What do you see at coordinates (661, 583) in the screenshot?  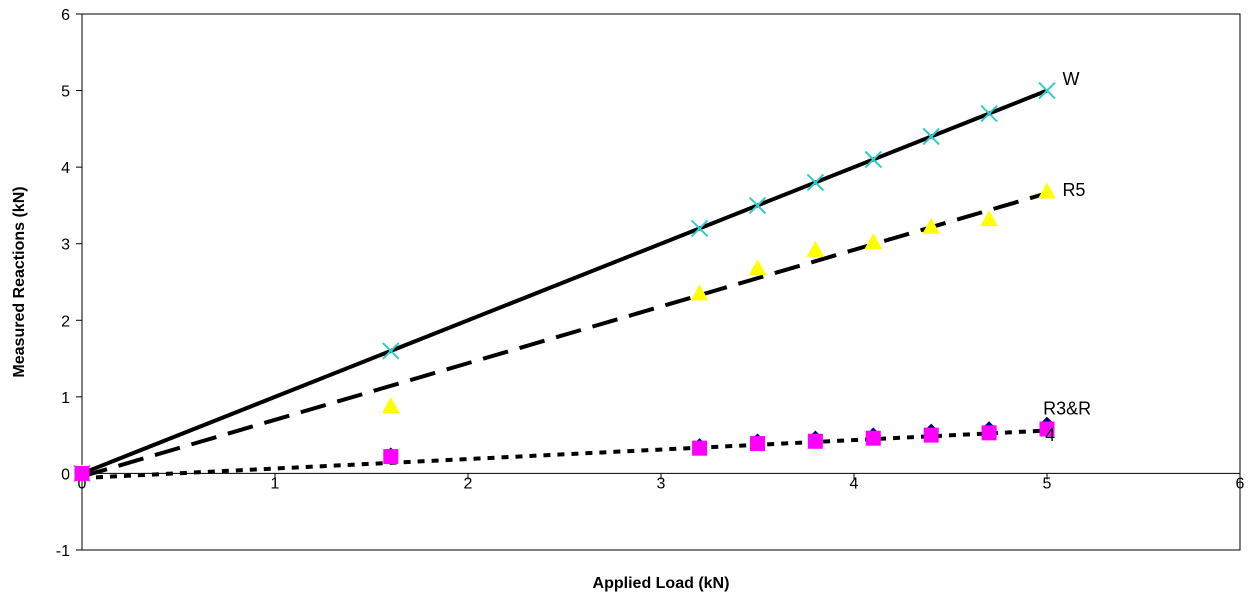 I see `x-axis-title: Applied Load (kN)` at bounding box center [661, 583].